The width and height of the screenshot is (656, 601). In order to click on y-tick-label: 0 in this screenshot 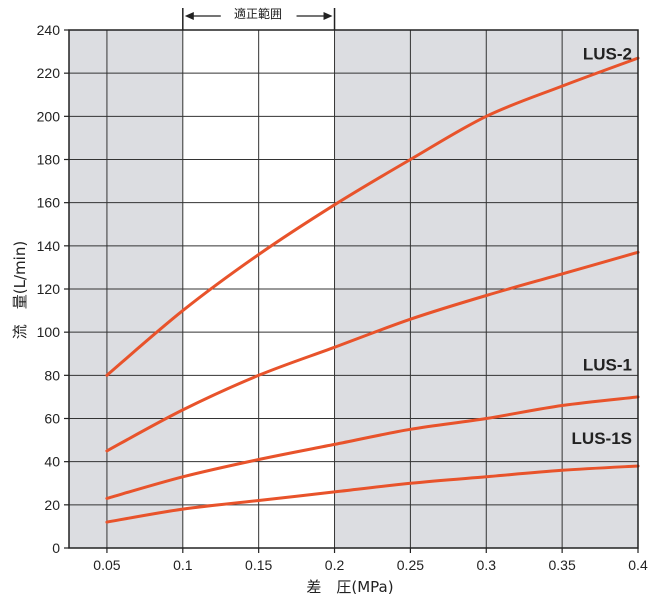, I will do `click(56, 548)`.